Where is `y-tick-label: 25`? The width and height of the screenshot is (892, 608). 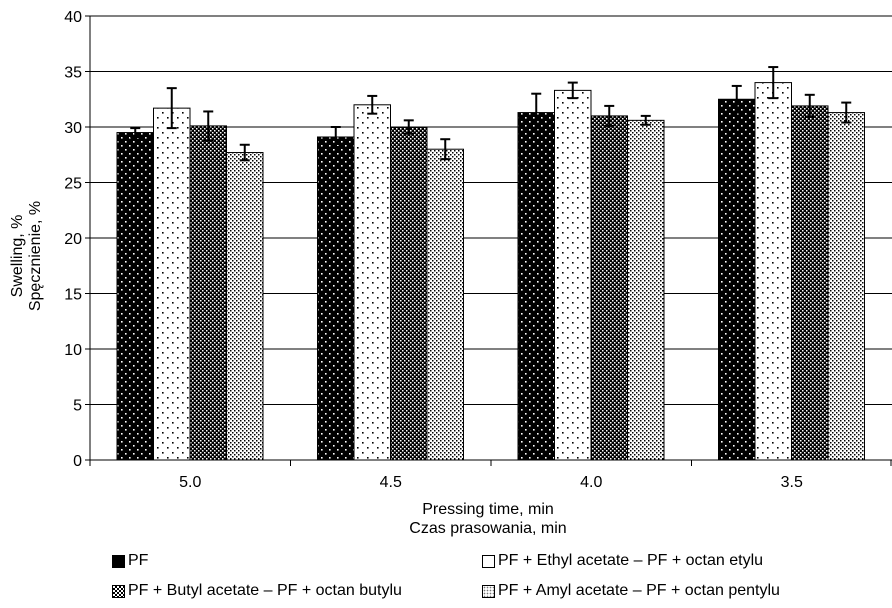
y-tick-label: 25 is located at coordinates (73, 184).